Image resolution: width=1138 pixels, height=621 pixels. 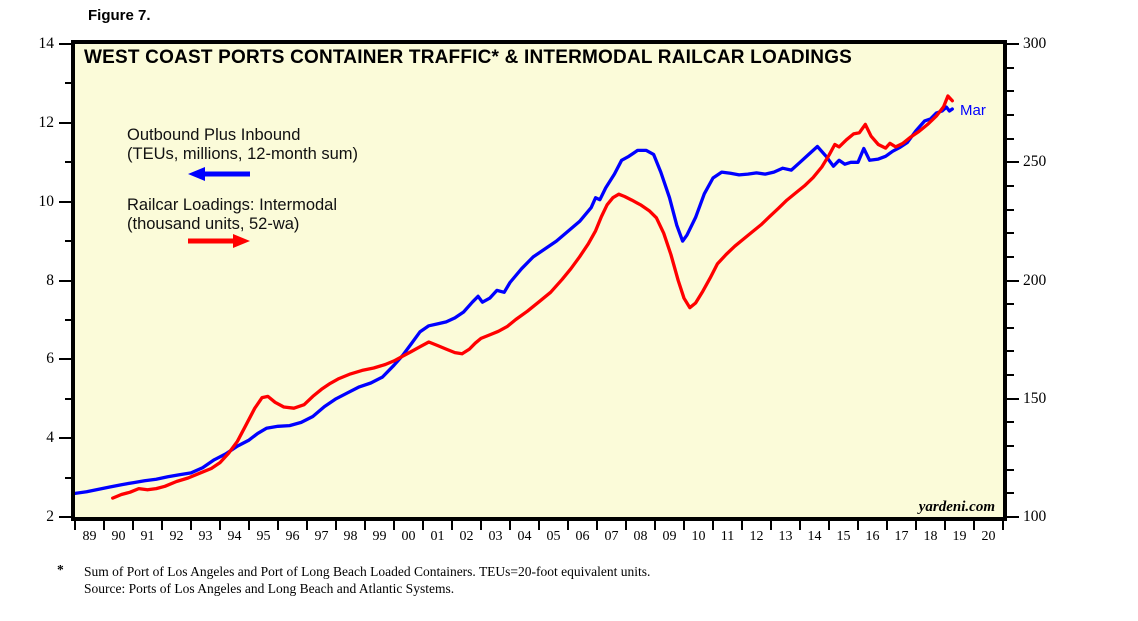 What do you see at coordinates (292, 536) in the screenshot?
I see `x-axis-year-label: 96` at bounding box center [292, 536].